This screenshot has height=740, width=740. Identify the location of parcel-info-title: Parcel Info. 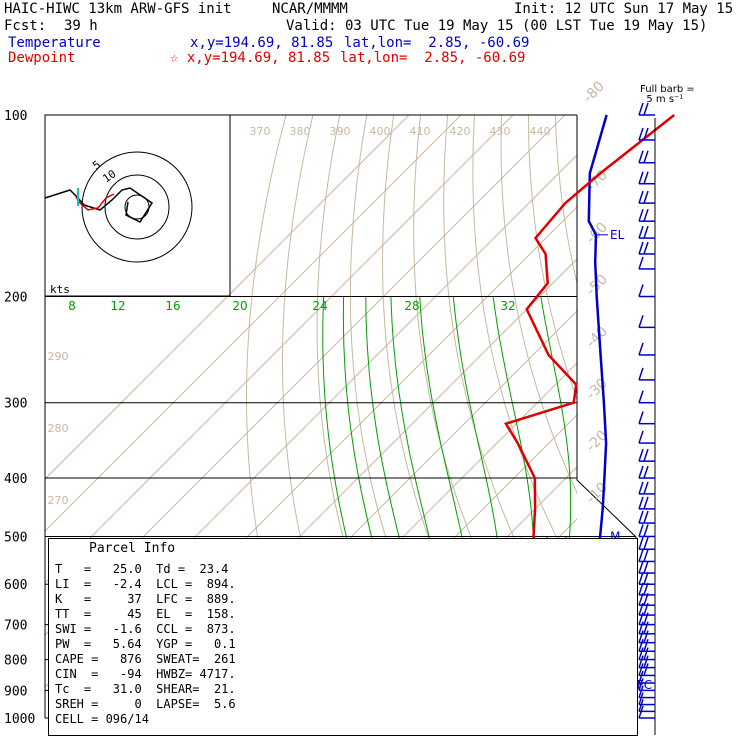
(132, 548).